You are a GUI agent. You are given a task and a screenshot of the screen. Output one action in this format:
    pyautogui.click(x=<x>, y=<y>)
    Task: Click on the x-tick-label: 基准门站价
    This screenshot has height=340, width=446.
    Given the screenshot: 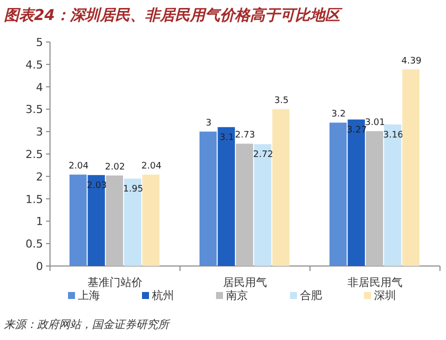 What is the action you would take?
    pyautogui.click(x=115, y=282)
    